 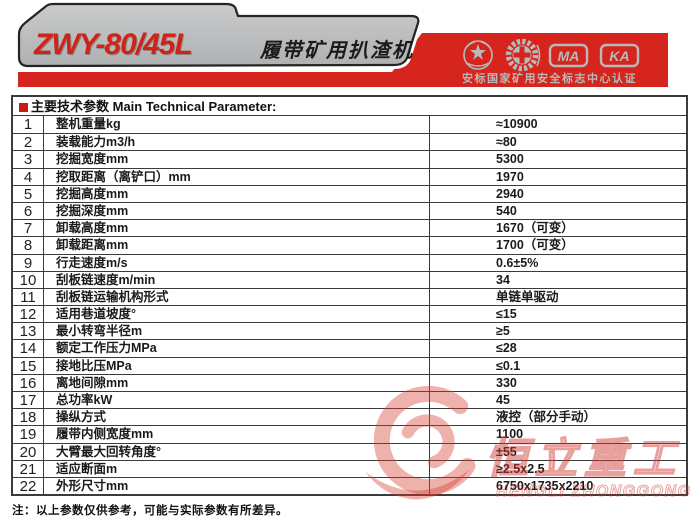 What do you see at coordinates (237, 469) in the screenshot?
I see `parameter-name: 适应断面m` at bounding box center [237, 469].